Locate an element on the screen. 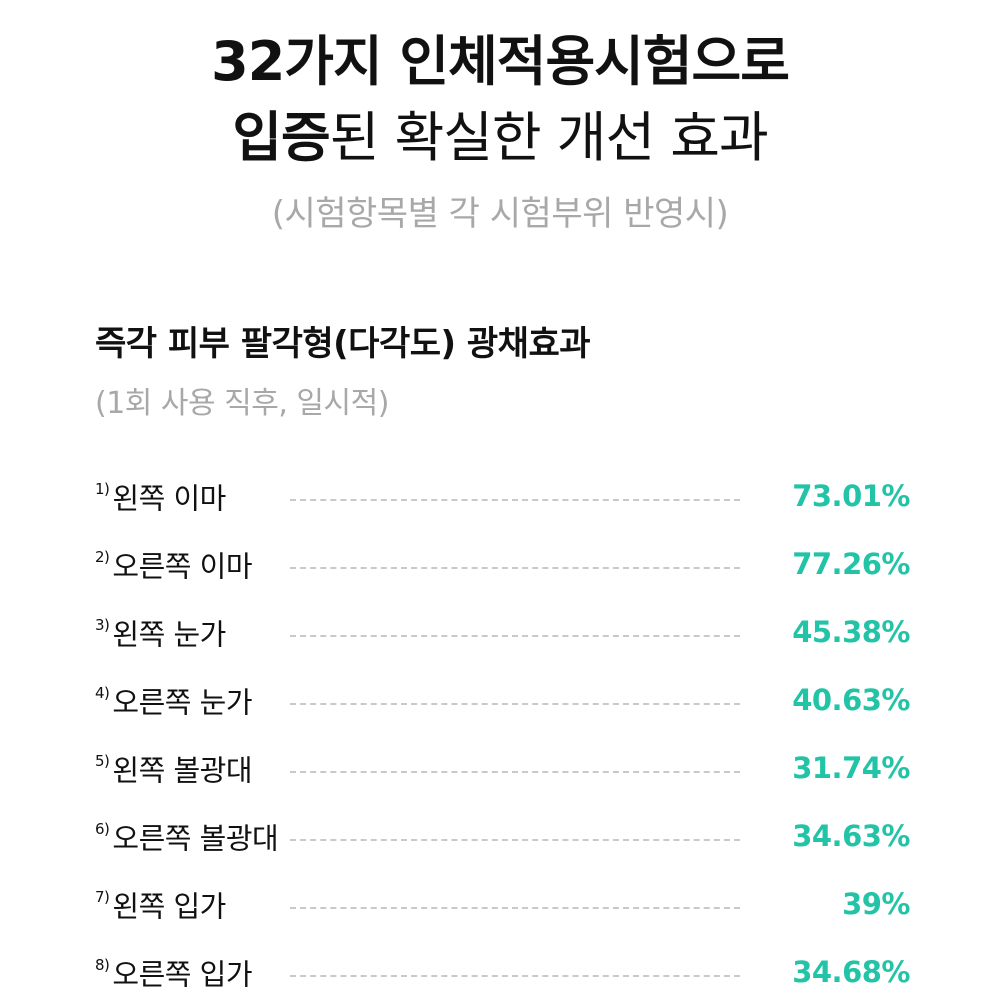  list-item: 4) 오른쪽 눈가 40.63% is located at coordinates (503, 700).